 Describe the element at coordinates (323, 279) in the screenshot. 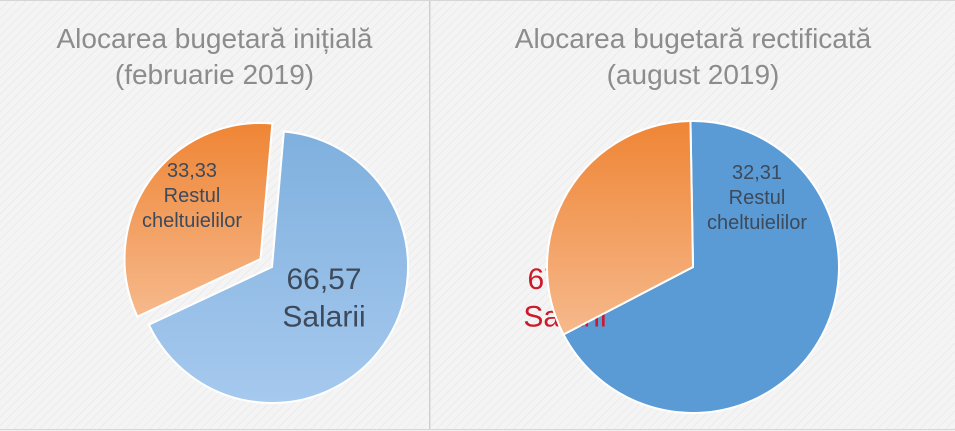

I see `slice-value-label: 66,57` at that location.